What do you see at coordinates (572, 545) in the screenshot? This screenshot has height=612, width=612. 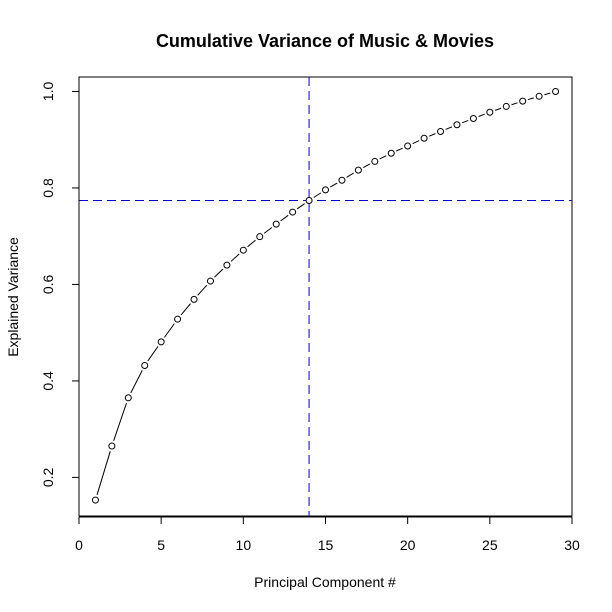 I see `x-tick-label: 30` at bounding box center [572, 545].